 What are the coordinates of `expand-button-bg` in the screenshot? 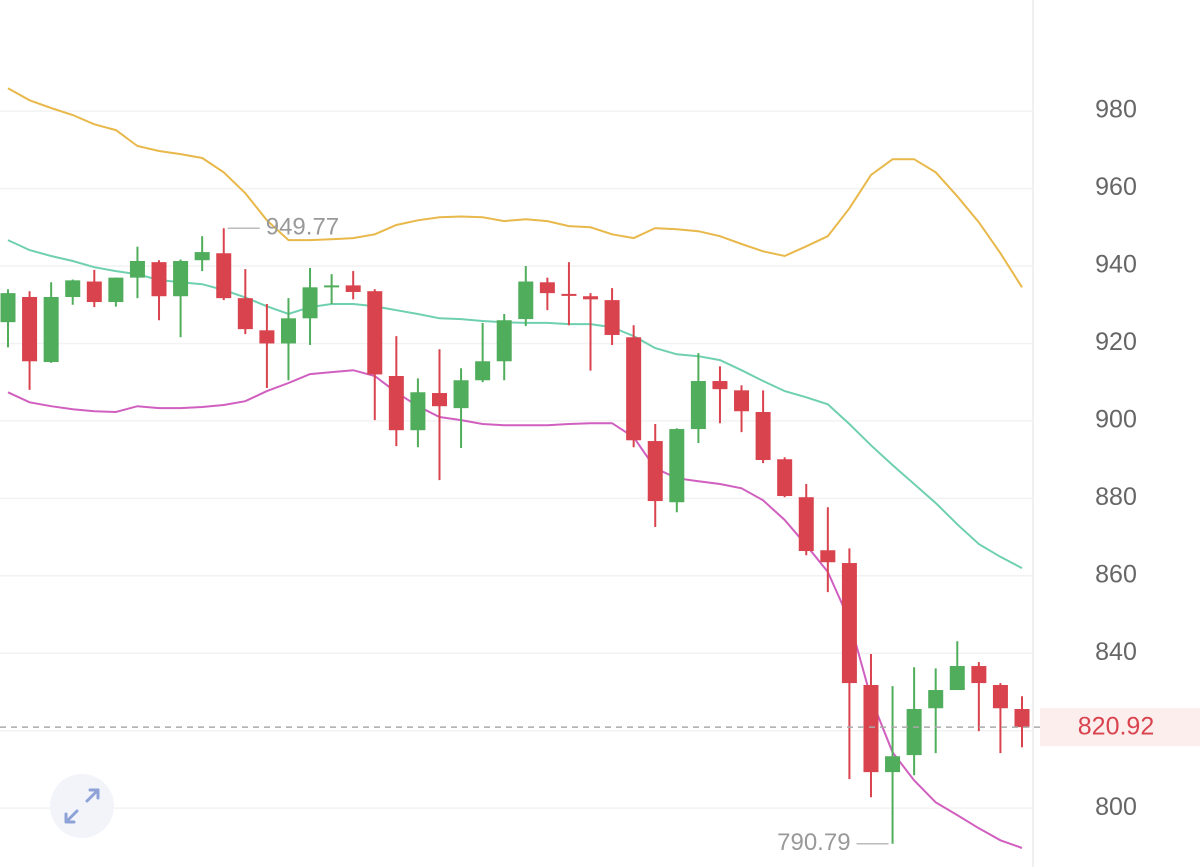 It's located at (82, 806).